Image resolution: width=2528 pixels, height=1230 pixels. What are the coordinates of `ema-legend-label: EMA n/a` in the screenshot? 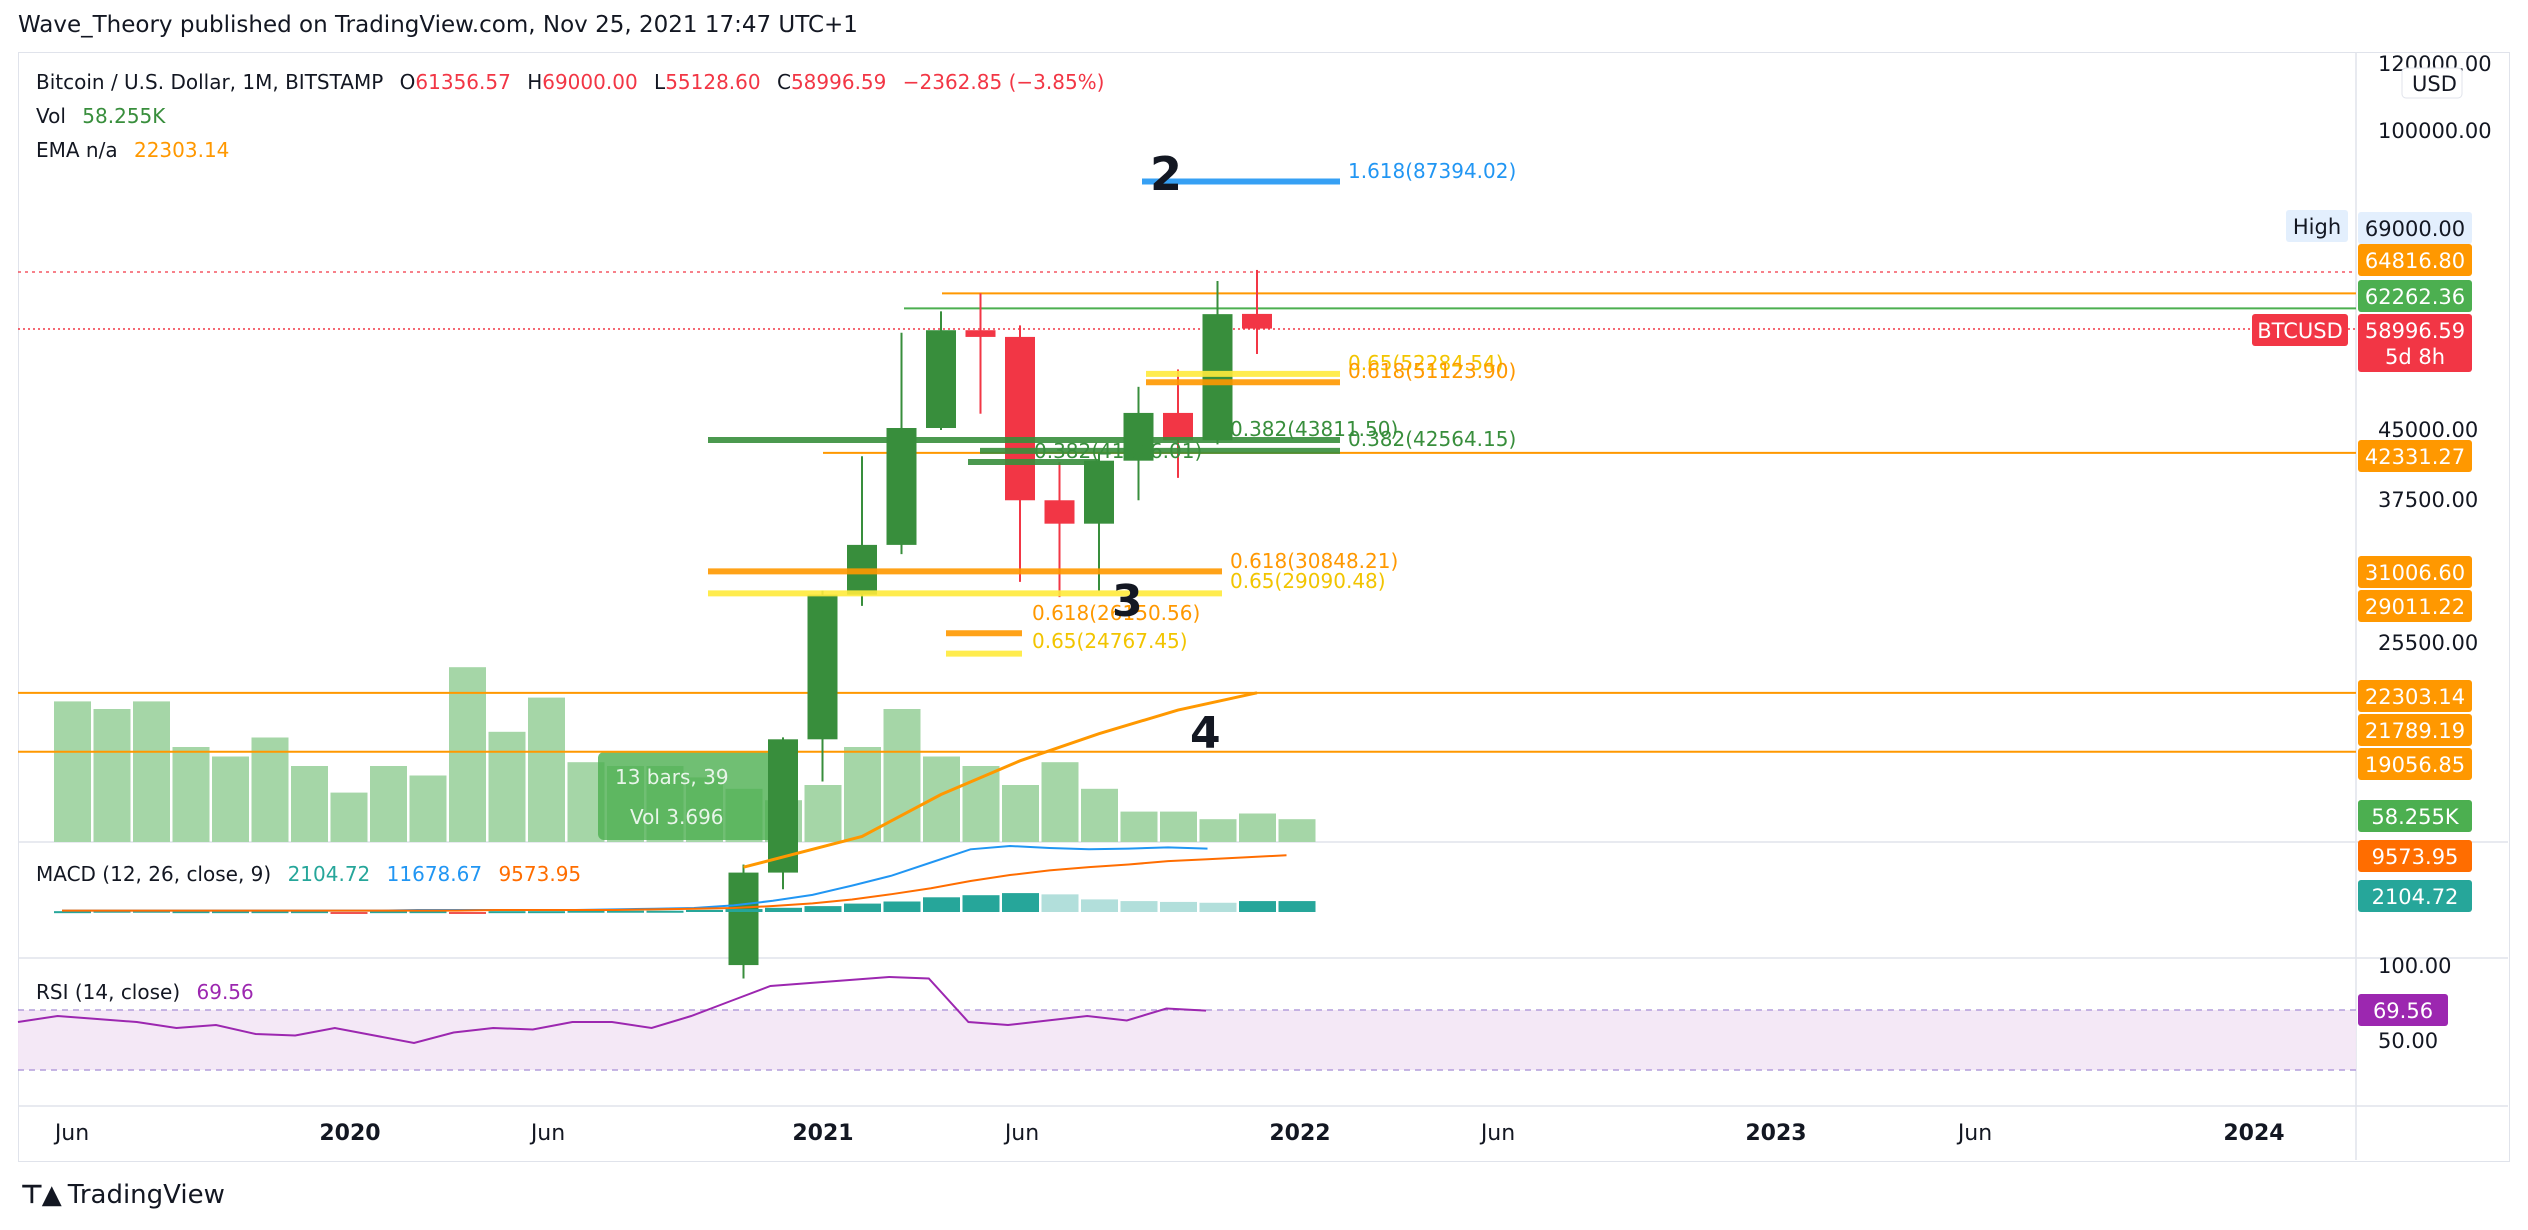 It's located at (77, 150).